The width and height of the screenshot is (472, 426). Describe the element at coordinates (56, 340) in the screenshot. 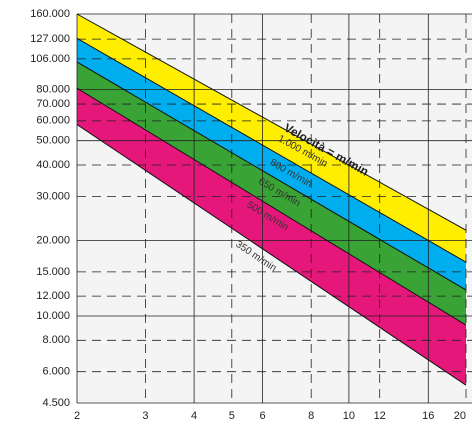

I see `y-tick-label: 8.000` at that location.